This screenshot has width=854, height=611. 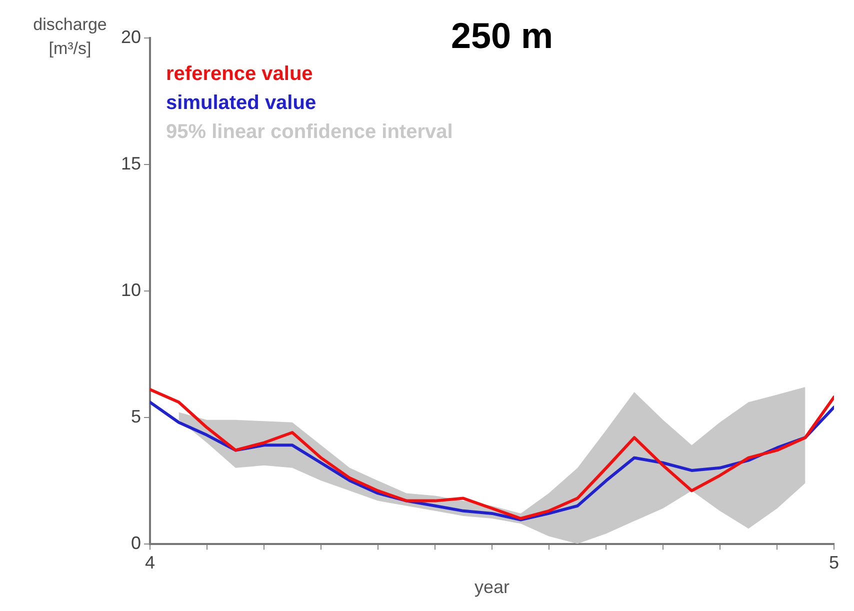 I want to click on x-tick-label: 4, so click(x=150, y=562).